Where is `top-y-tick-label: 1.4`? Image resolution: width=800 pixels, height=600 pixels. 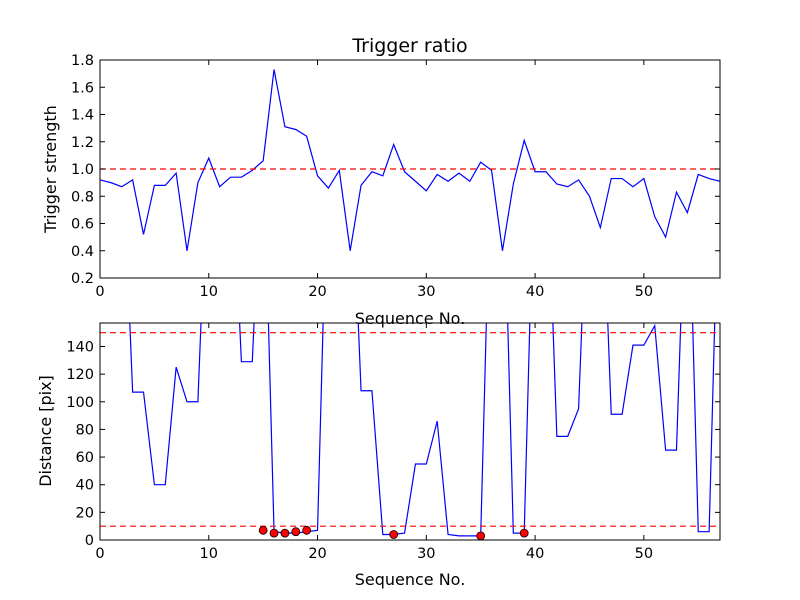
top-y-tick-label: 1.4 is located at coordinates (82, 116).